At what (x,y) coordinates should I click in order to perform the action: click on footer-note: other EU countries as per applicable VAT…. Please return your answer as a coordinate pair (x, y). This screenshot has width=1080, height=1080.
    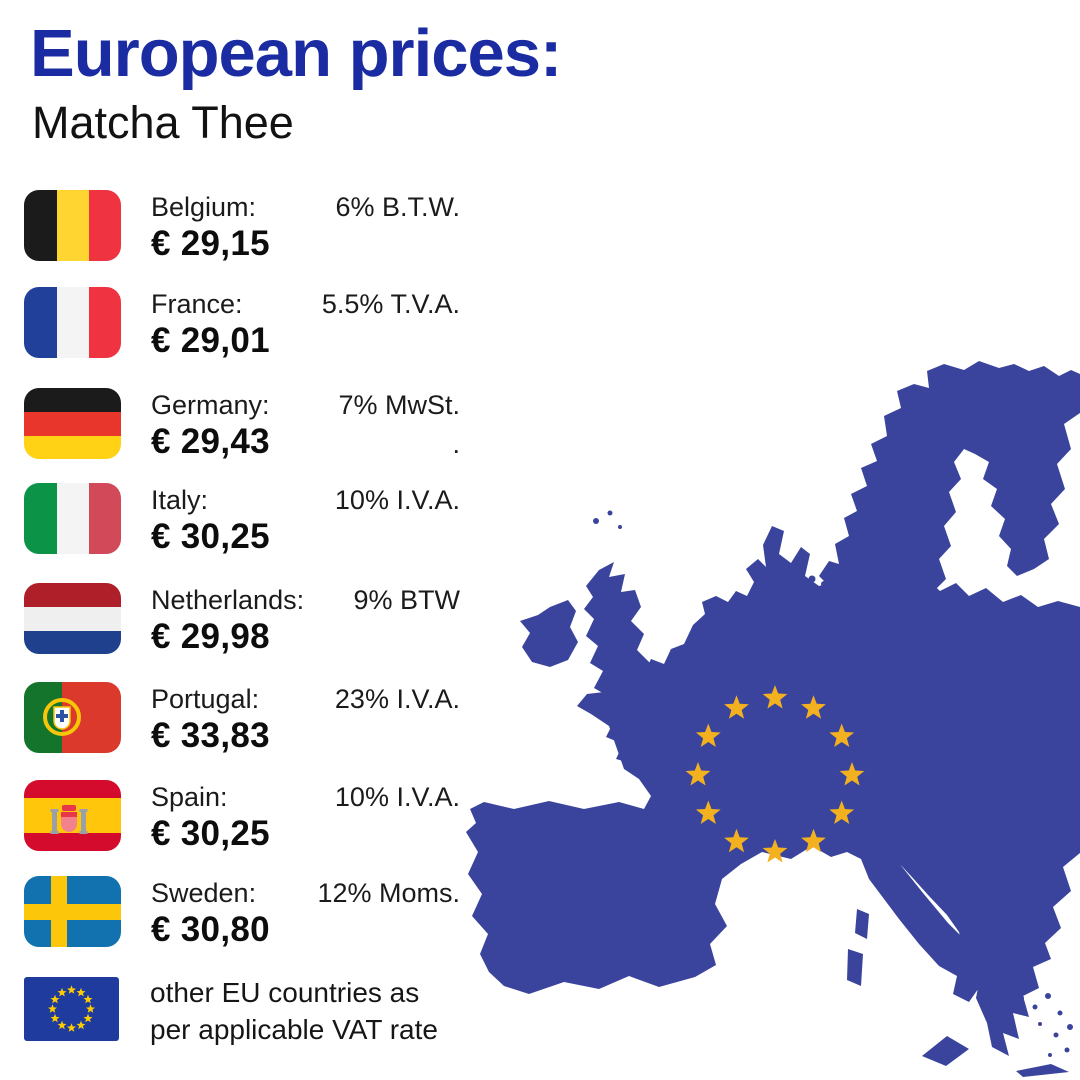
    Looking at the image, I should click on (294, 1011).